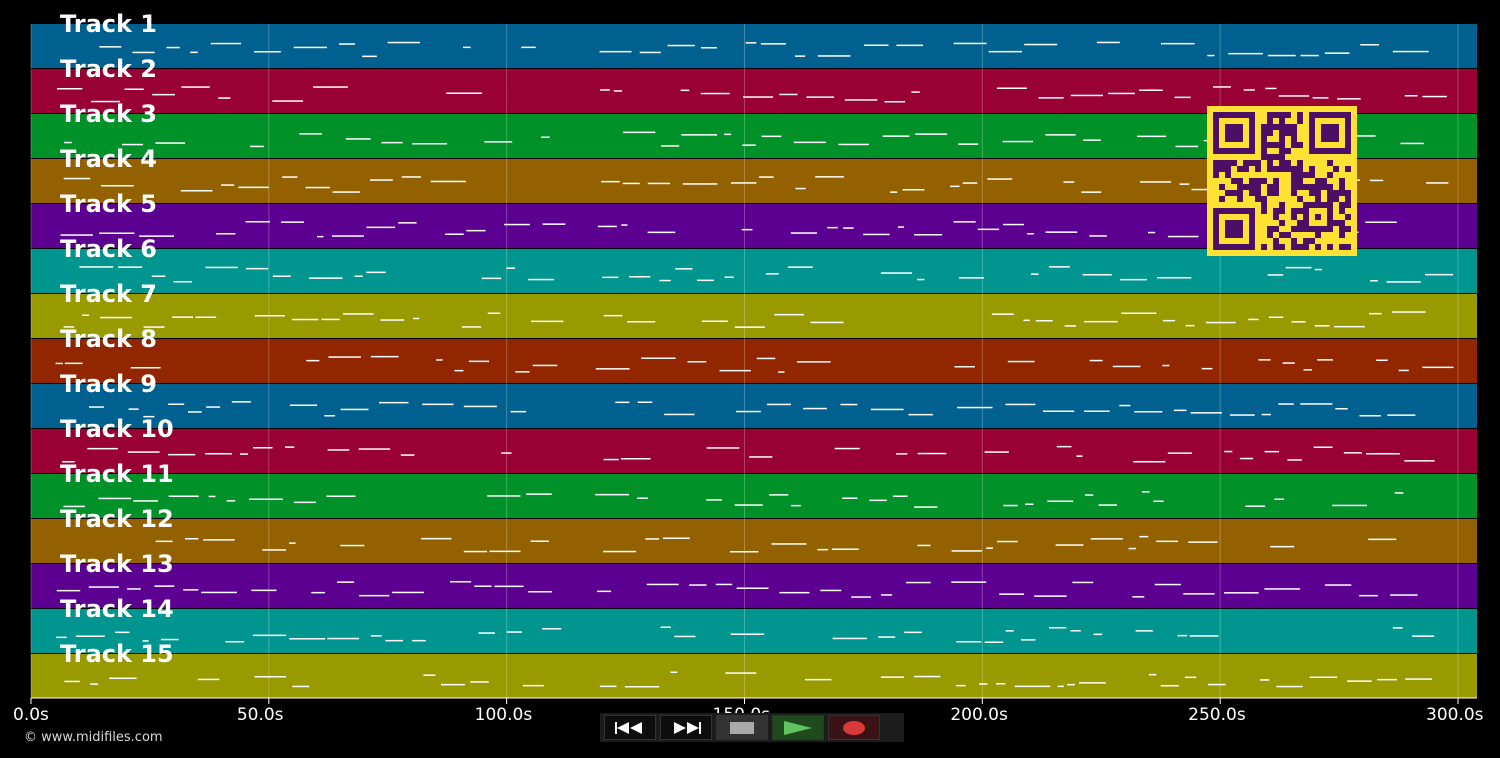 The width and height of the screenshot is (1500, 758). Describe the element at coordinates (117, 609) in the screenshot. I see `track-label-14: Track 14` at that location.